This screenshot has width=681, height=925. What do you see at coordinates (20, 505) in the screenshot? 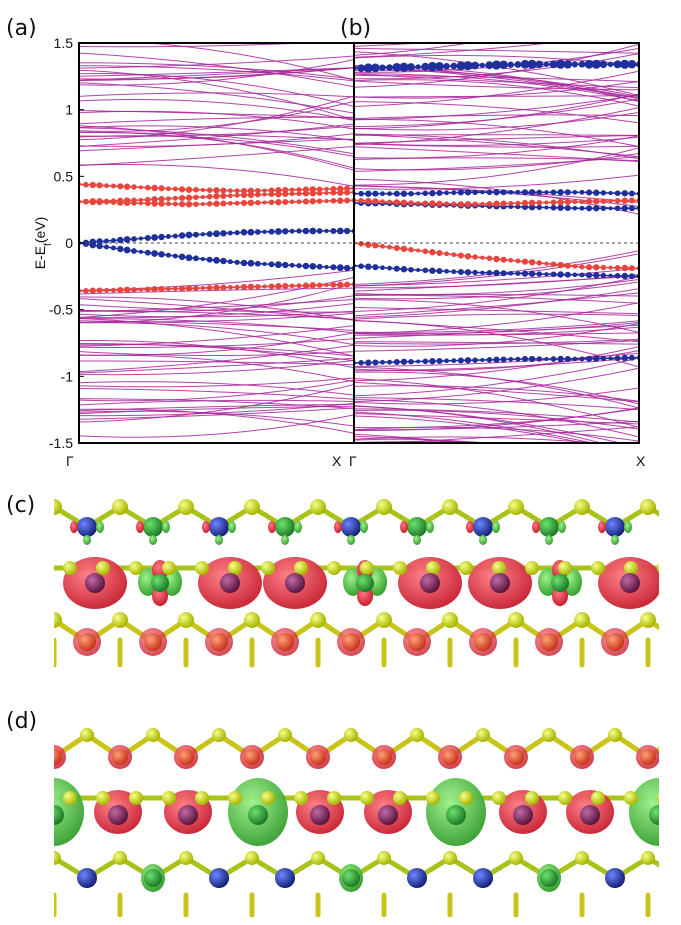
I see `panel-label-c: (c)` at bounding box center [20, 505].